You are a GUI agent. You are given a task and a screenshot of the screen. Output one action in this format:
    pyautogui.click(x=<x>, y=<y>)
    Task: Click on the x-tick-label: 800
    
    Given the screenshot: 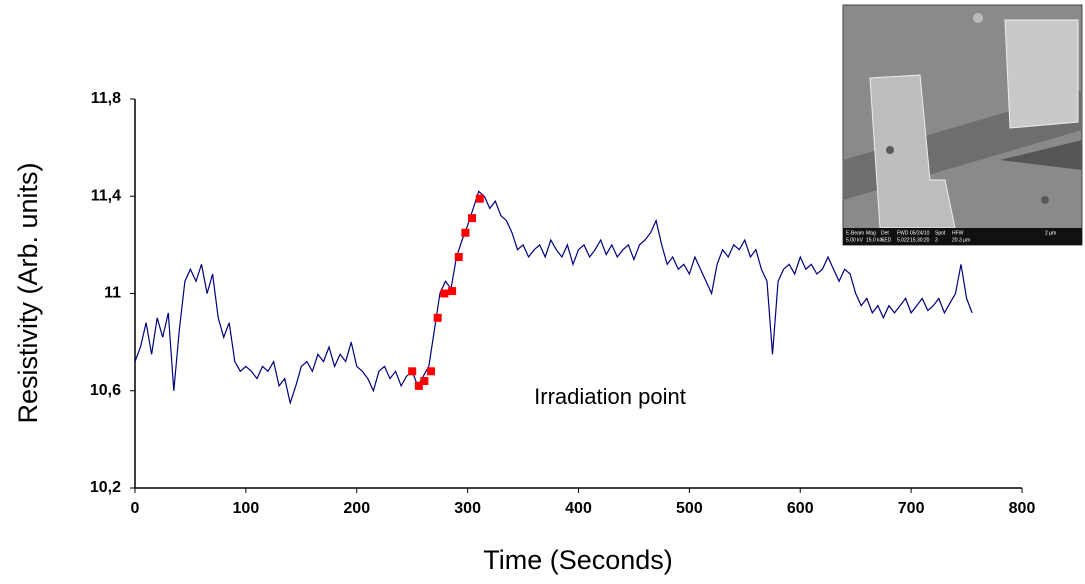 What is the action you would take?
    pyautogui.click(x=1022, y=508)
    